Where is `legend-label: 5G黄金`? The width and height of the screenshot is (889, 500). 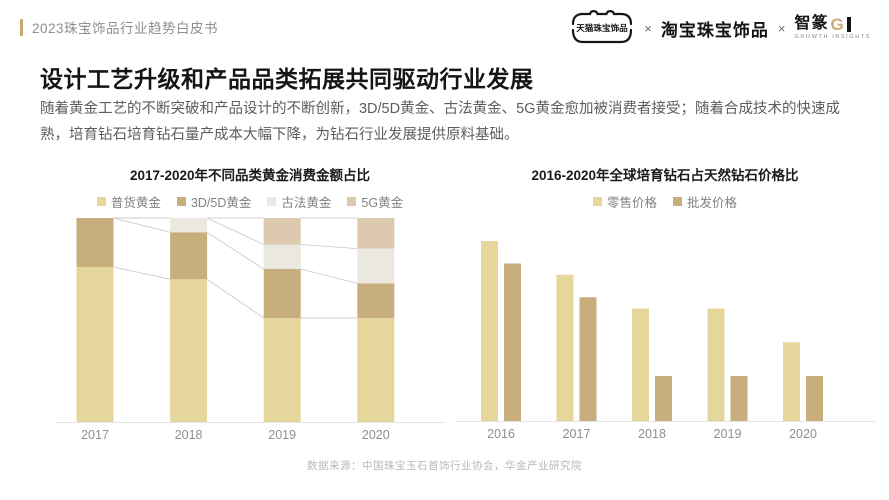 legend-label: 5G黄金 is located at coordinates (382, 203).